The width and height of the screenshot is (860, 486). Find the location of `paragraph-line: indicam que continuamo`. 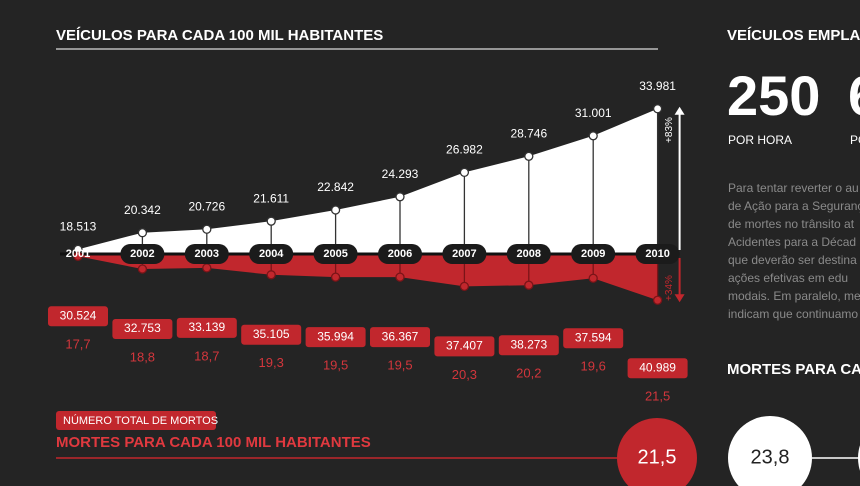

paragraph-line: indicam que continuamo is located at coordinates (793, 314).